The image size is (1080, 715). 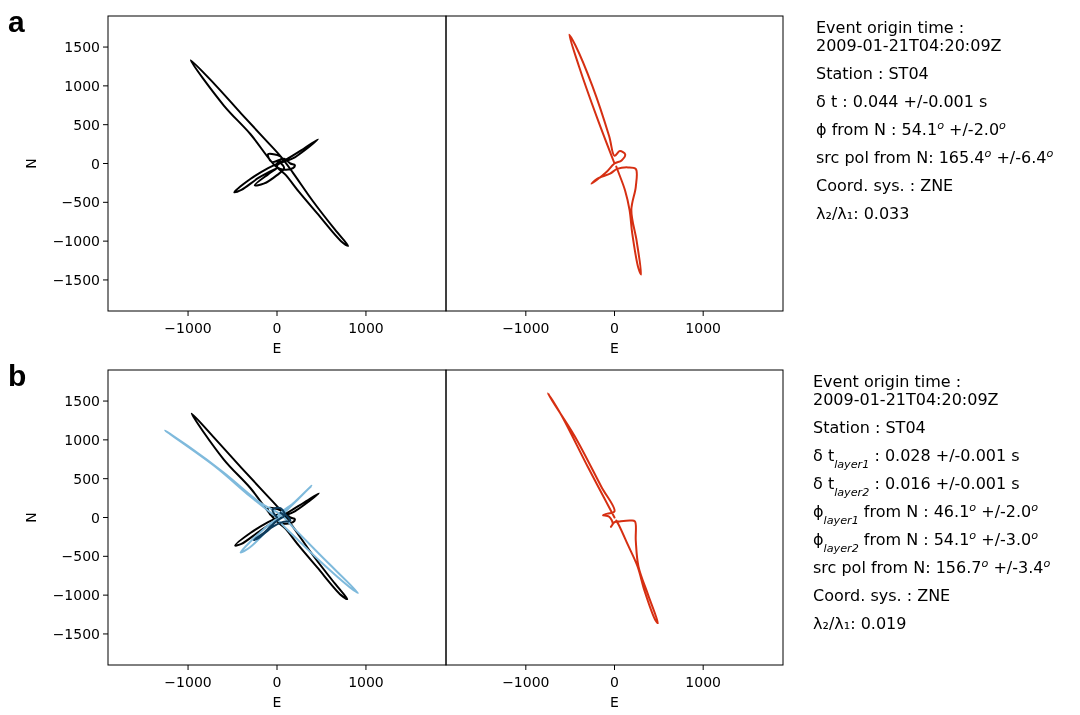 What do you see at coordinates (902, 101) in the screenshot?
I see `text: δ t : 0.044 +/-0.001 s` at bounding box center [902, 101].